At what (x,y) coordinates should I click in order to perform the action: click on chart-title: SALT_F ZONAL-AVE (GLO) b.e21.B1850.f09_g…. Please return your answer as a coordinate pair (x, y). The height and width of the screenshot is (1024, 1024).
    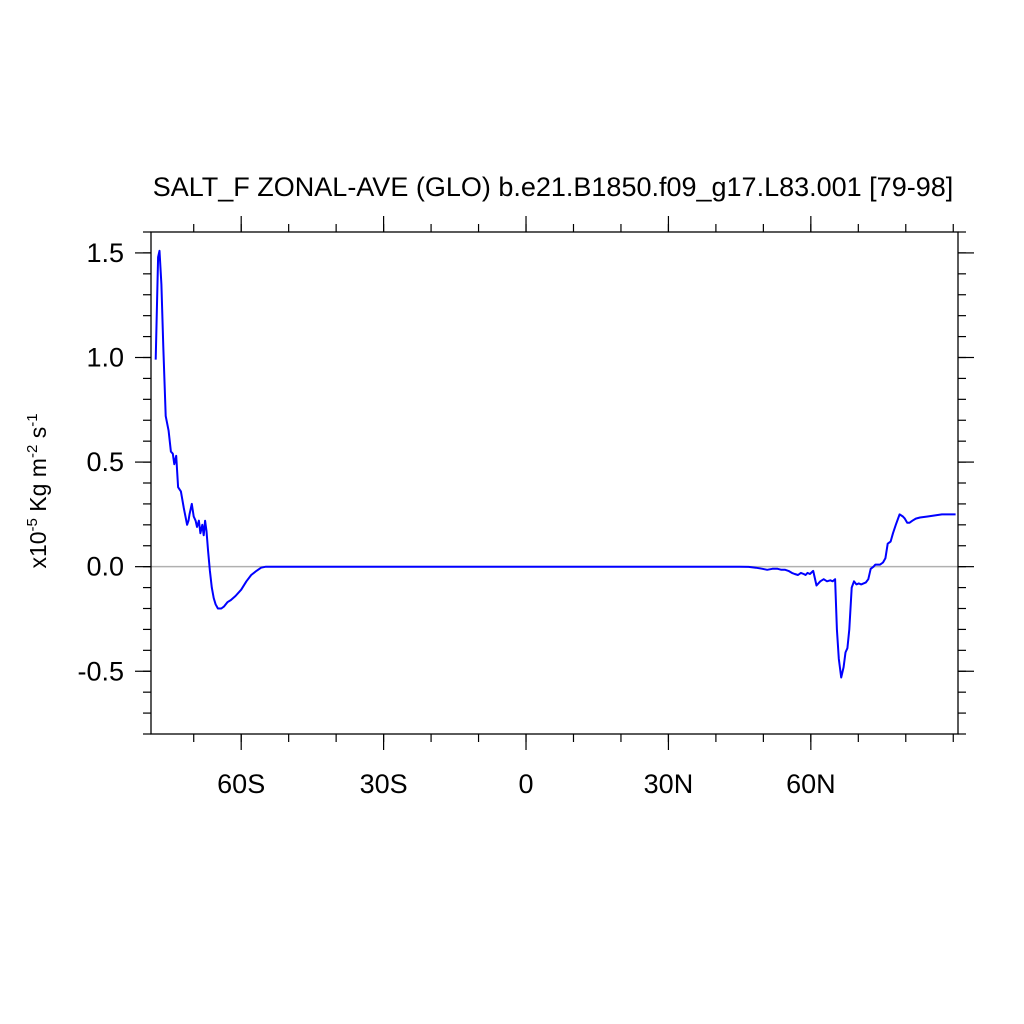
    Looking at the image, I should click on (553, 187).